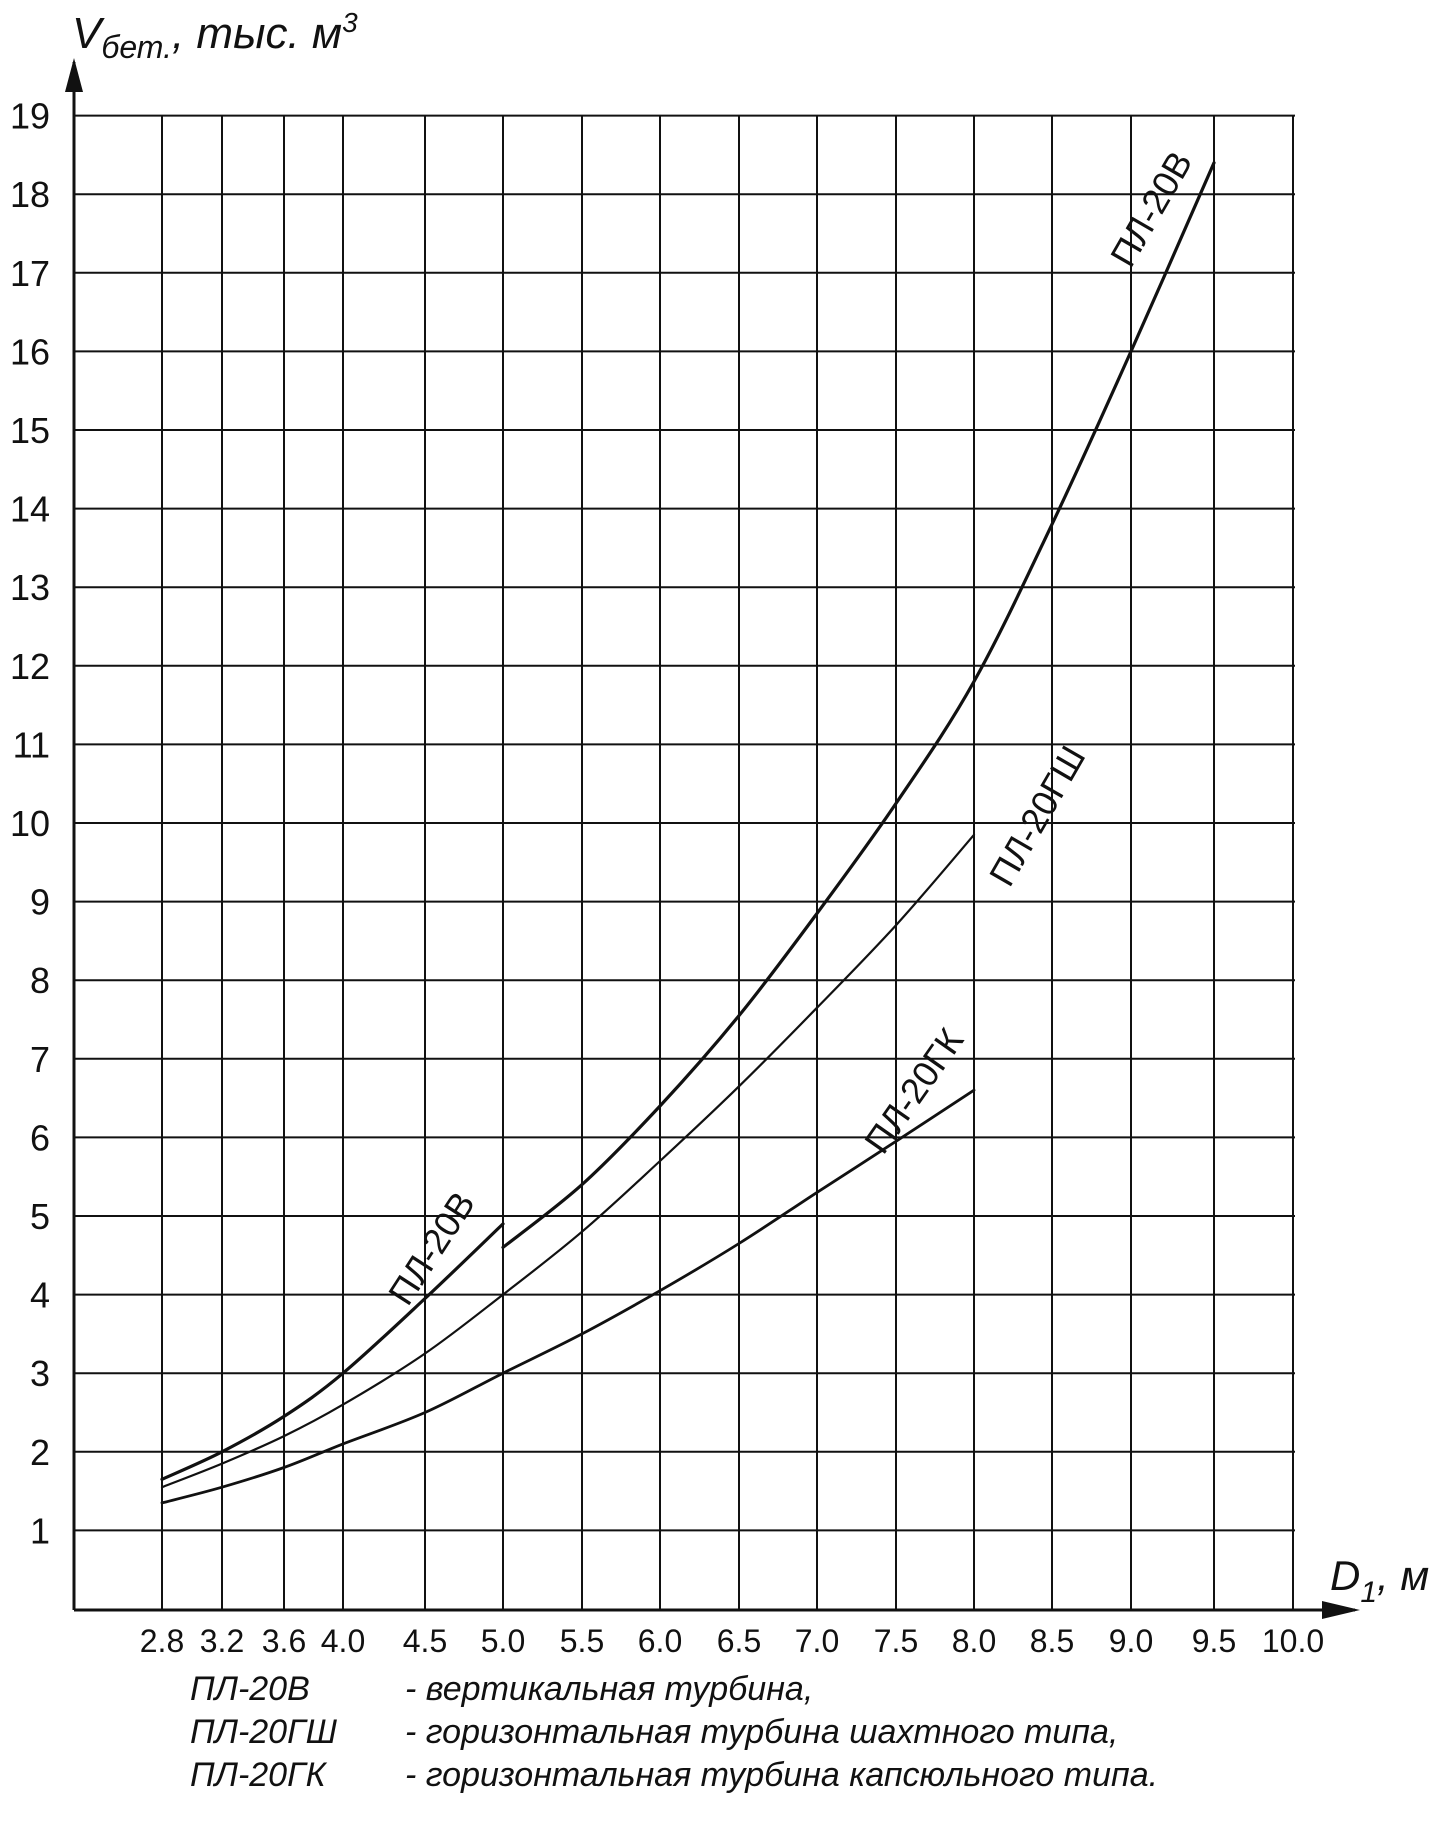  Describe the element at coordinates (40, 1137) in the screenshot. I see `y-tick-label: 6` at that location.